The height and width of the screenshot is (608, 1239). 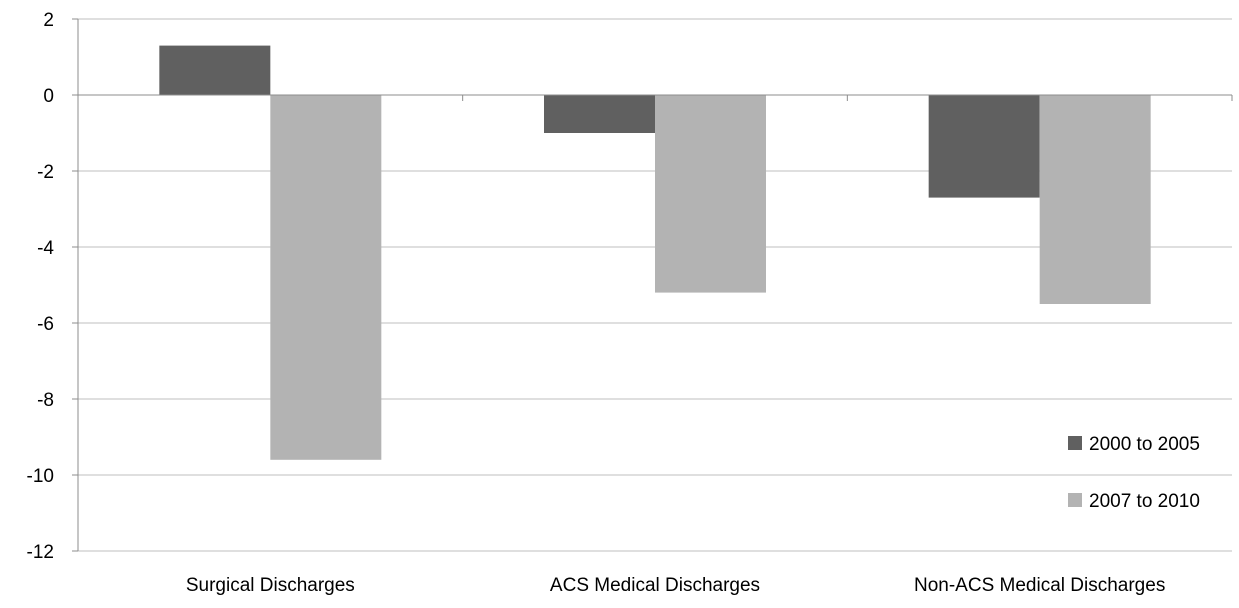 What do you see at coordinates (48, 20) in the screenshot?
I see `y-tick-label: 2` at bounding box center [48, 20].